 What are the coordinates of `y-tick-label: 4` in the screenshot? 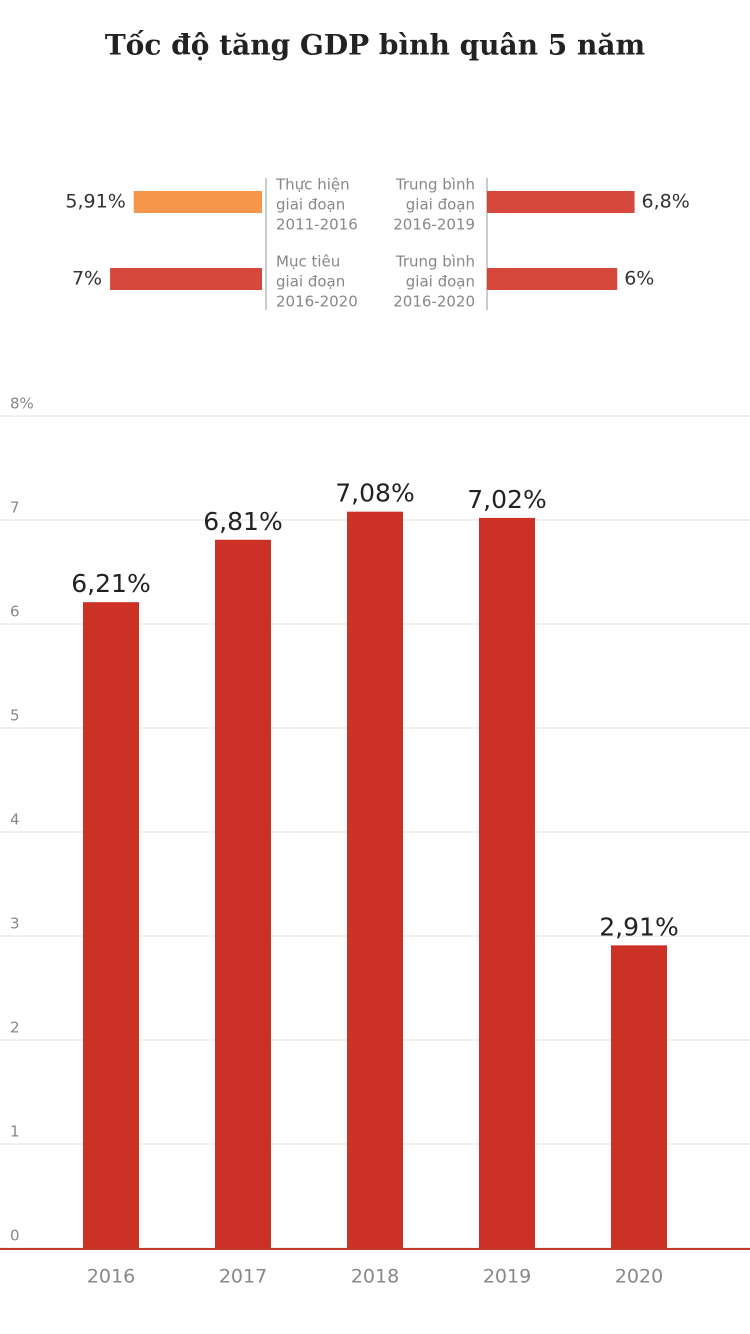 It's located at (15, 820).